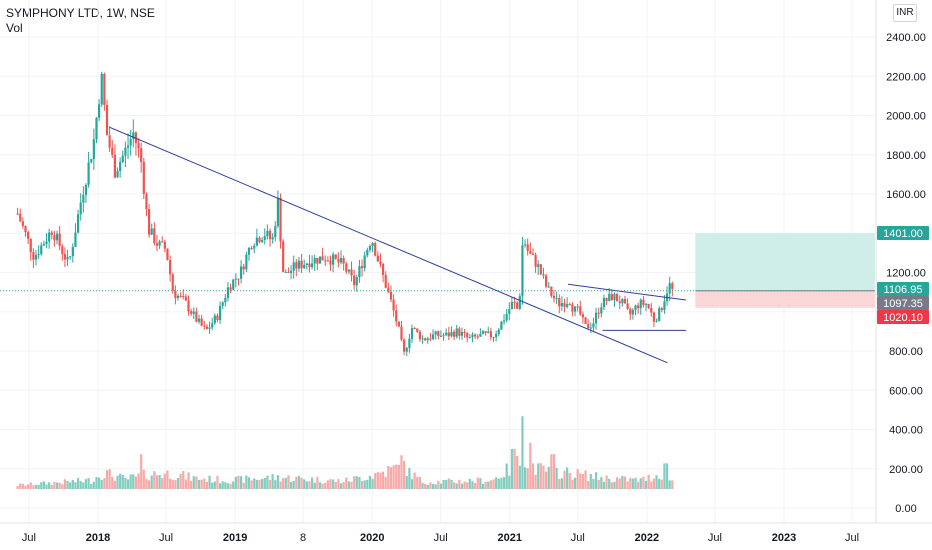 This screenshot has width=932, height=550. I want to click on time-tick-label: 2023, so click(784, 538).